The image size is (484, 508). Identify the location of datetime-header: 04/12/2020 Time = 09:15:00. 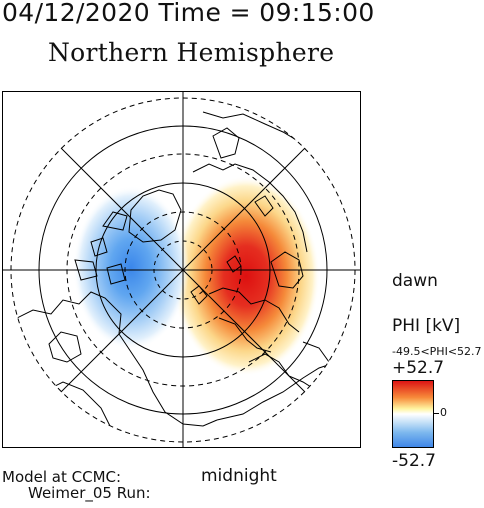
(188, 13).